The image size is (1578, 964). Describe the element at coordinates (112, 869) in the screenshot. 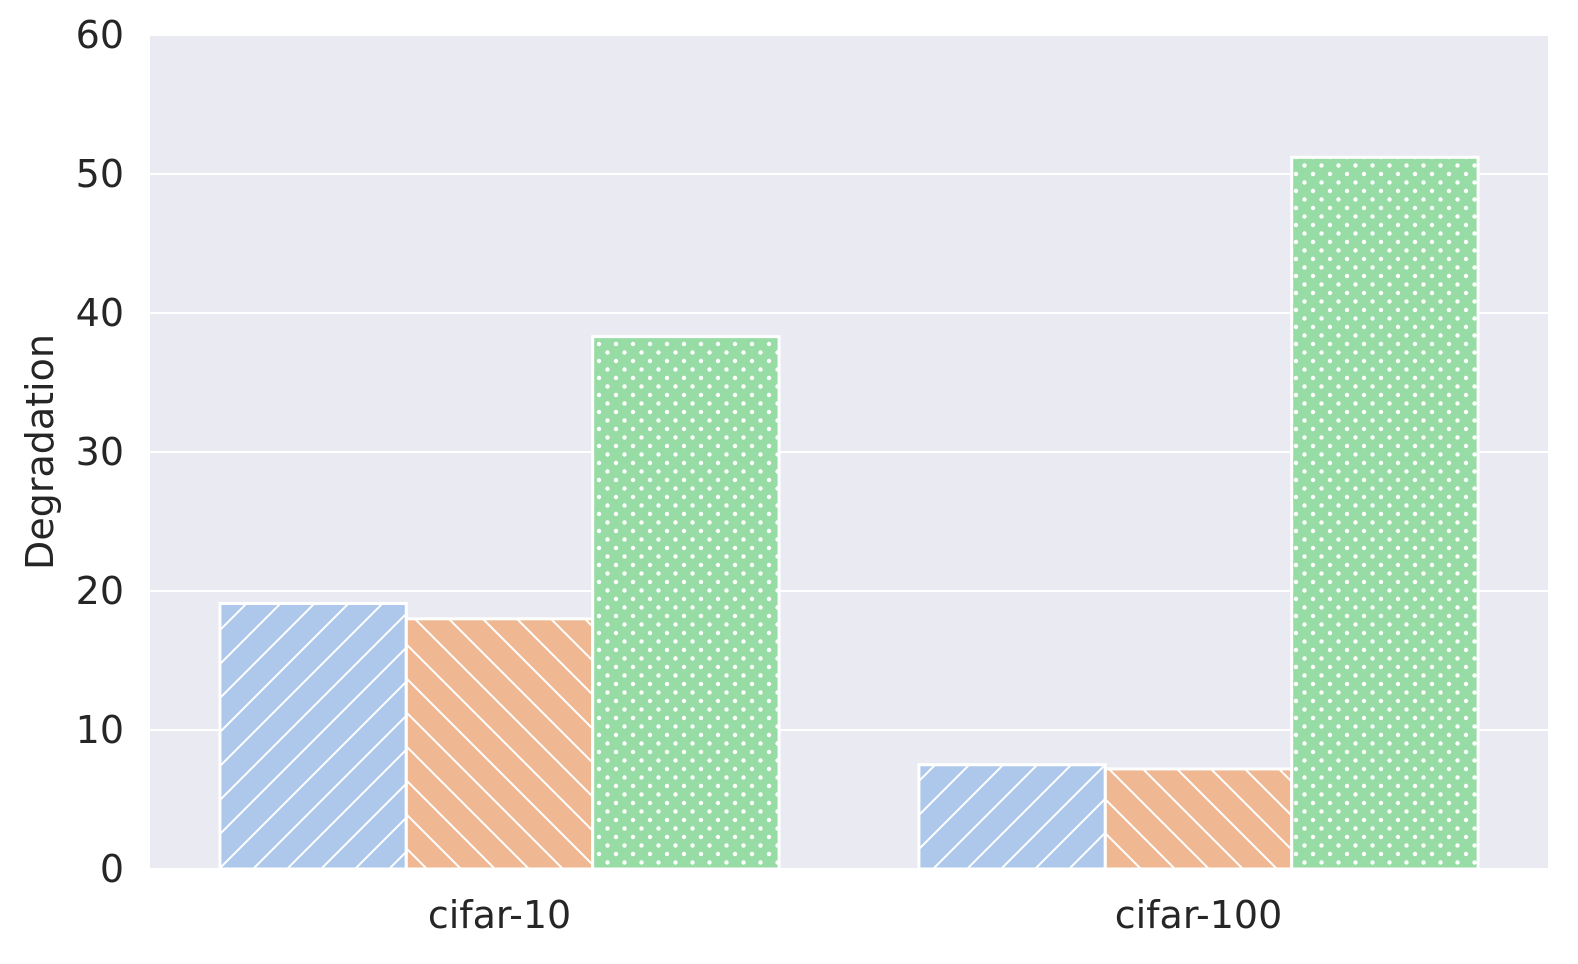

I see `y-tick-label: 0` at that location.